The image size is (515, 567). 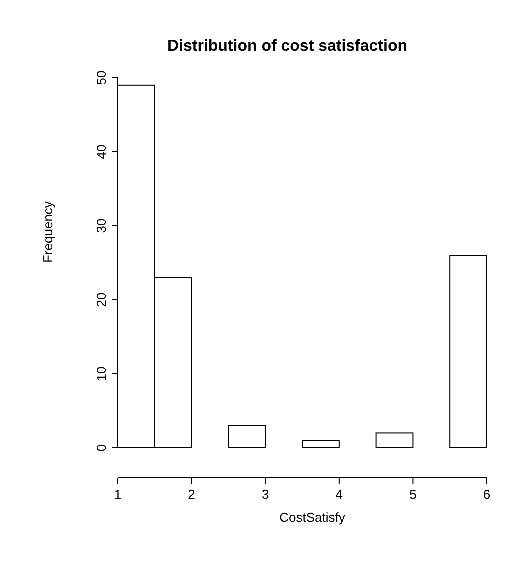 I want to click on x-tick-label: 4, so click(x=340, y=494).